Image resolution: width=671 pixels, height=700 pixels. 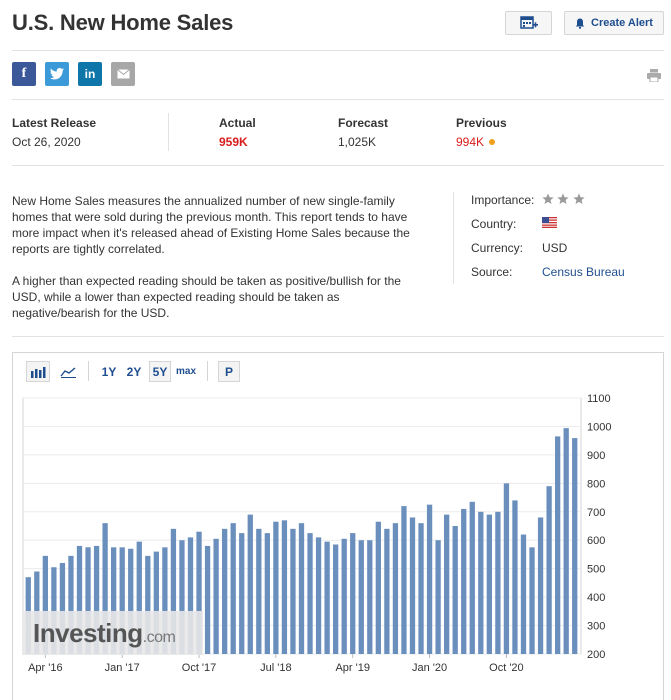 I want to click on preliminary-toggle: P, so click(x=229, y=371).